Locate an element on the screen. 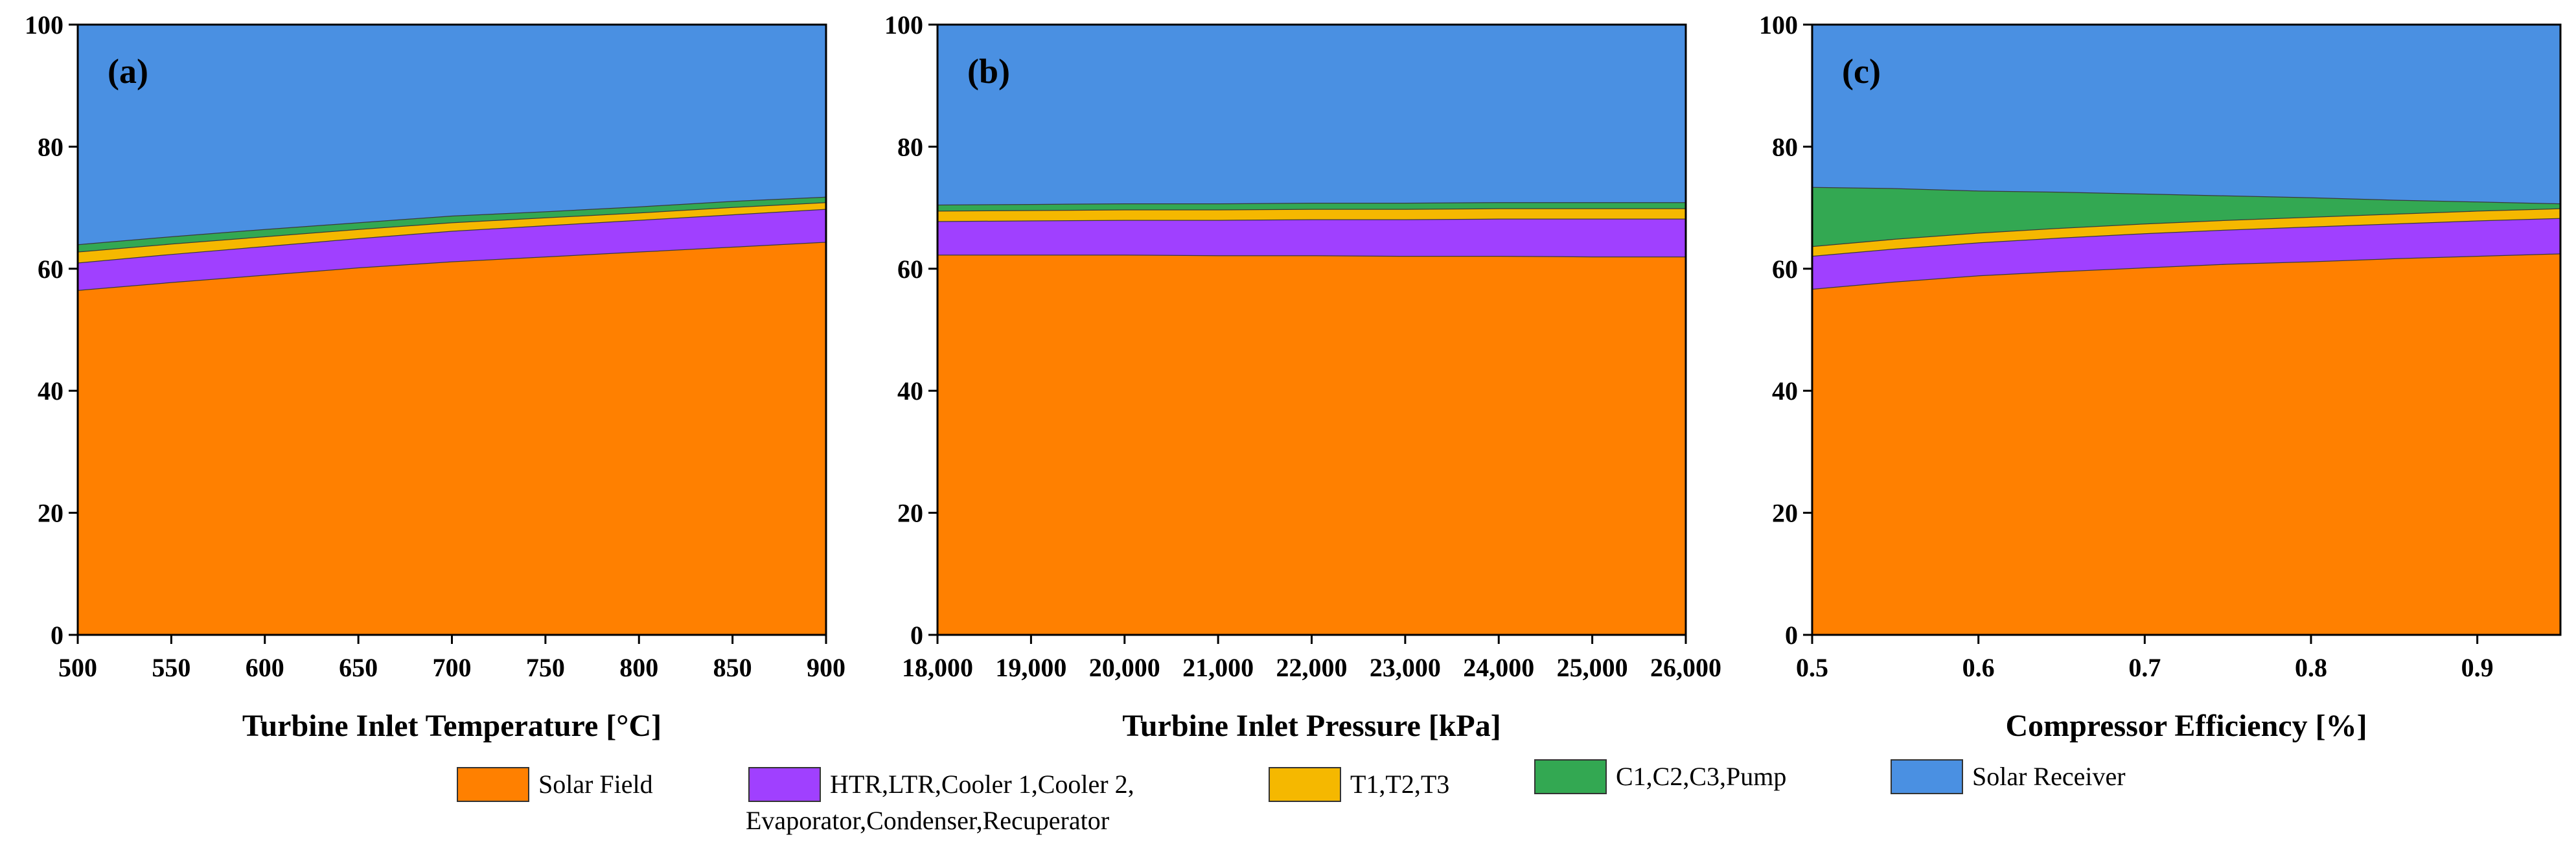 The height and width of the screenshot is (859, 2576). panel-label: (b) is located at coordinates (989, 72).